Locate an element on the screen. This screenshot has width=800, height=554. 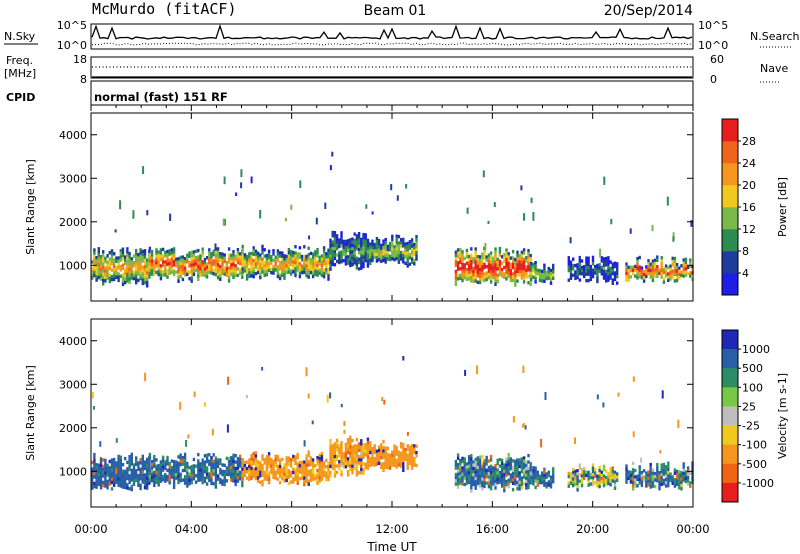
noise-sky-series is located at coordinates (392, 32).